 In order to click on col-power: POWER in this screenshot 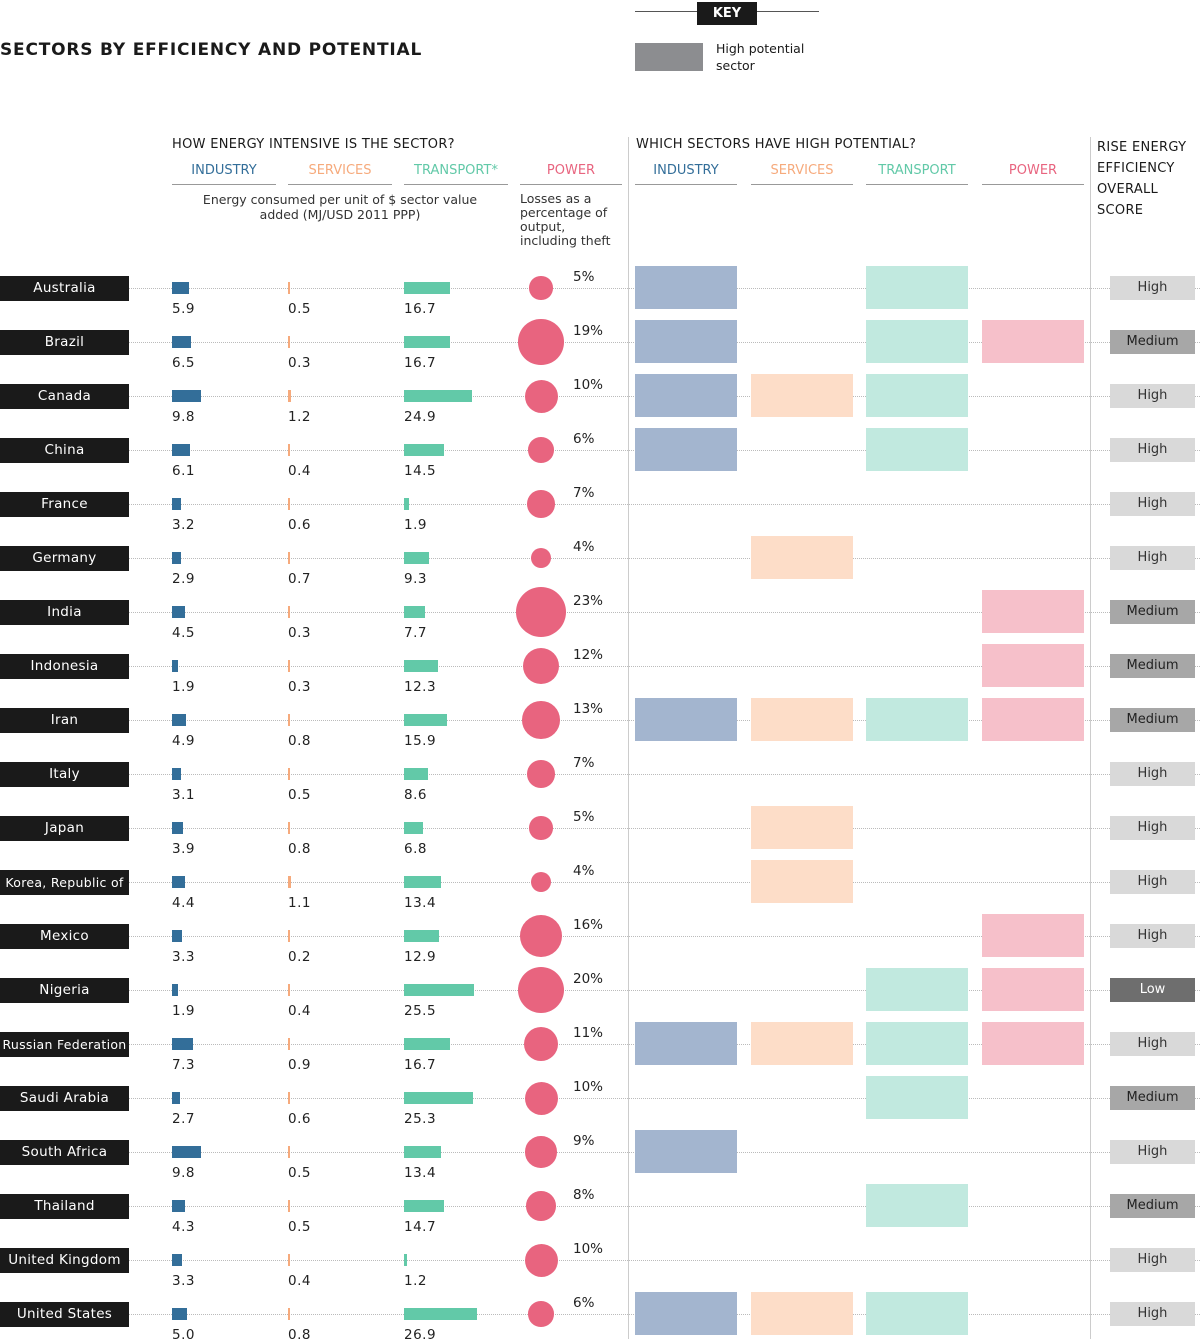, I will do `click(571, 170)`.